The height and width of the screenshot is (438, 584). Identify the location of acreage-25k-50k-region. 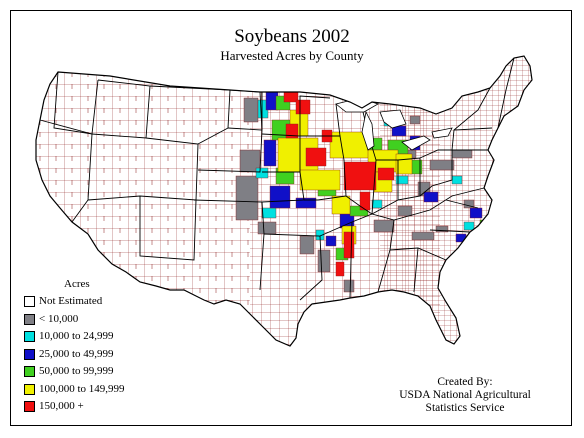
(373, 168).